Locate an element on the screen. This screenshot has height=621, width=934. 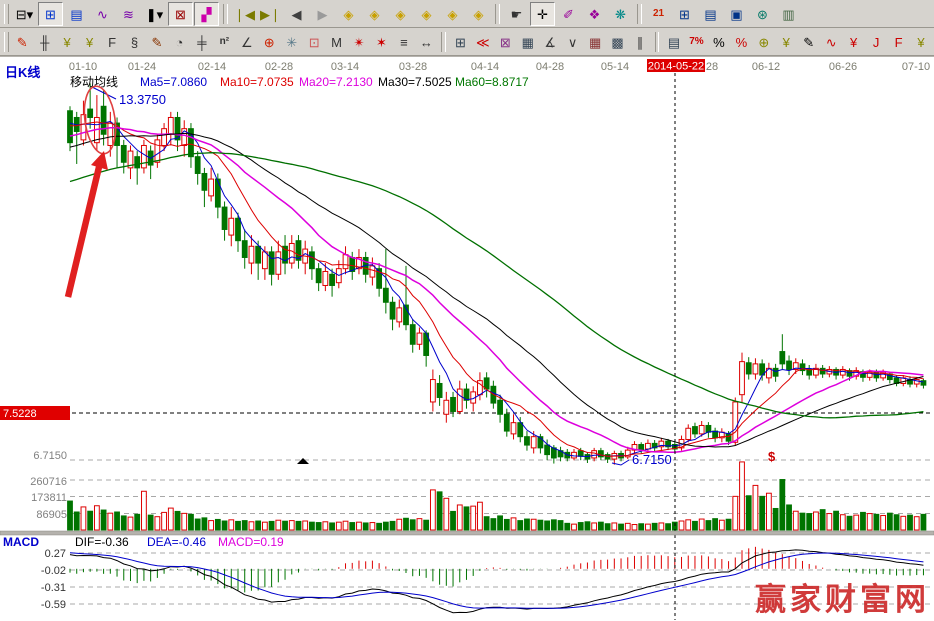
expand-x-button: ◈ is located at coordinates (426, 14).